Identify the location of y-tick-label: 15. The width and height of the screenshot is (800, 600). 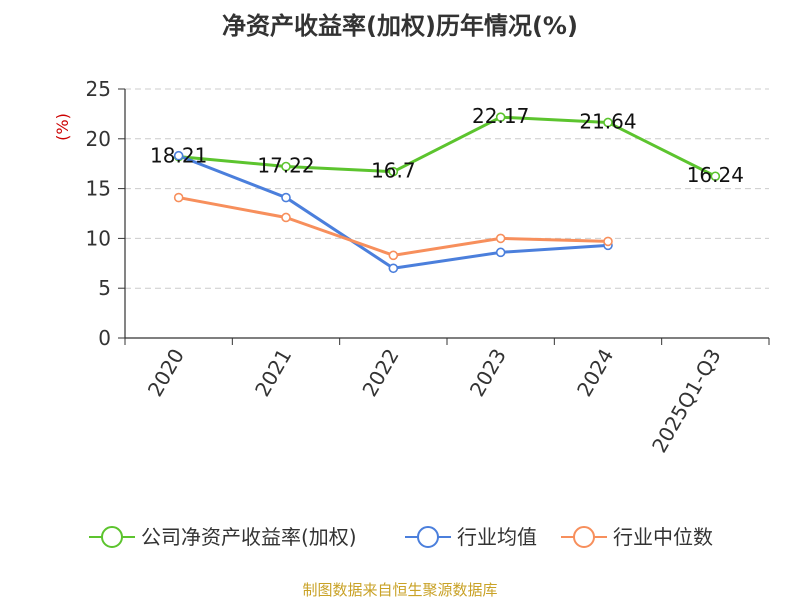
(98, 189).